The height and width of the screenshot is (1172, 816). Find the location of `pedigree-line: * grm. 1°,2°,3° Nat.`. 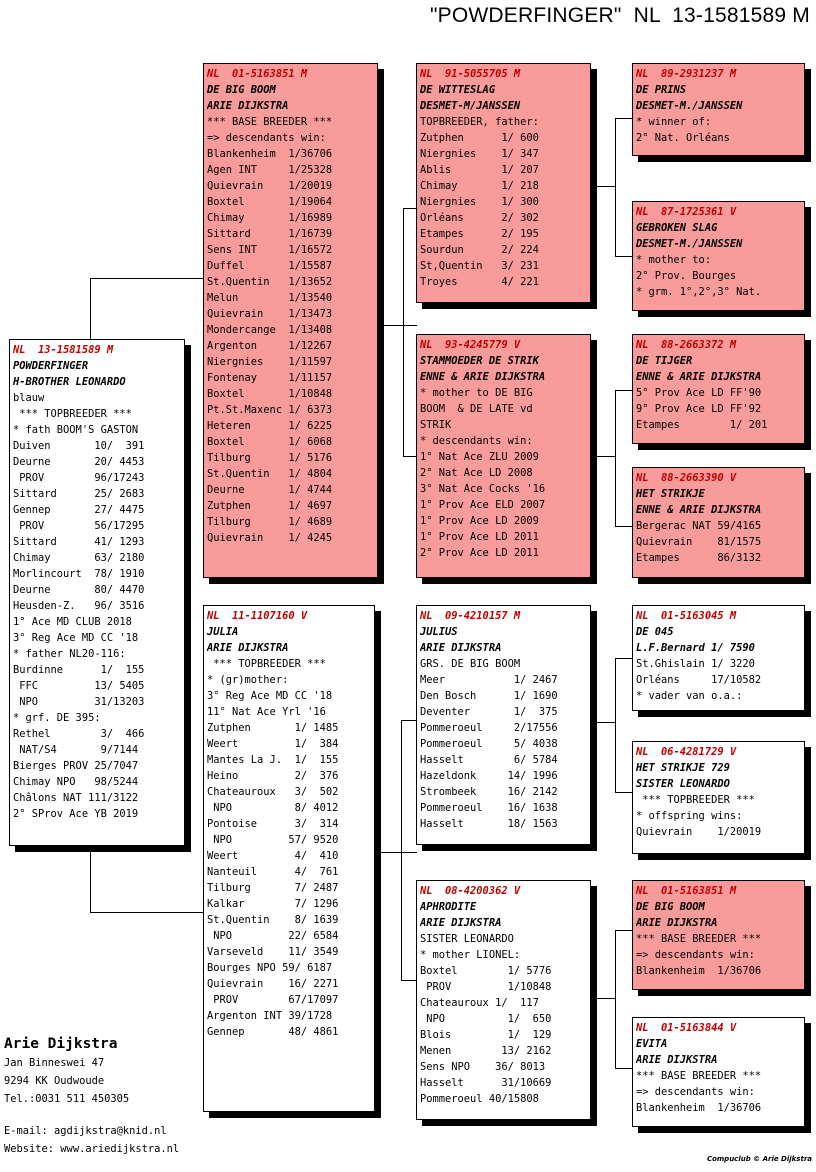

pedigree-line: * grm. 1°,2°,3° Nat. is located at coordinates (699, 292).